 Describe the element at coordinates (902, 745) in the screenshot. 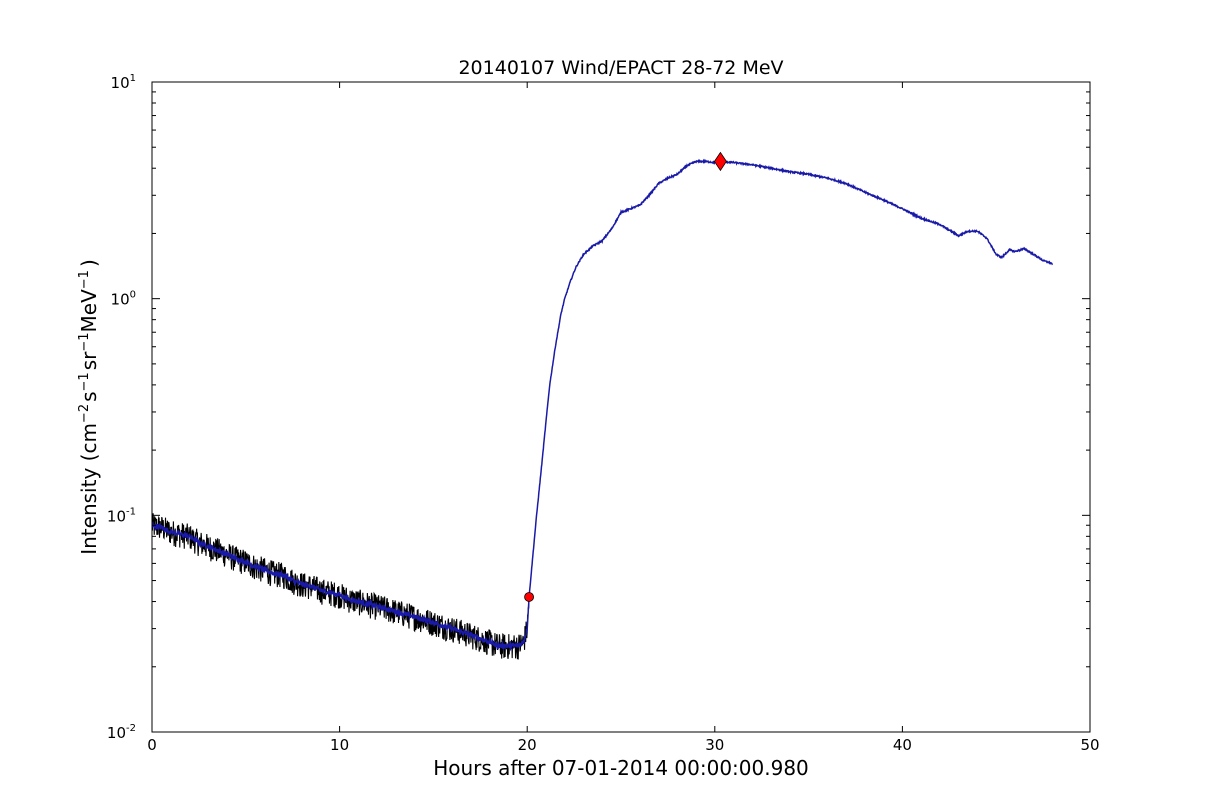

I see `x-tick-label: 40` at that location.